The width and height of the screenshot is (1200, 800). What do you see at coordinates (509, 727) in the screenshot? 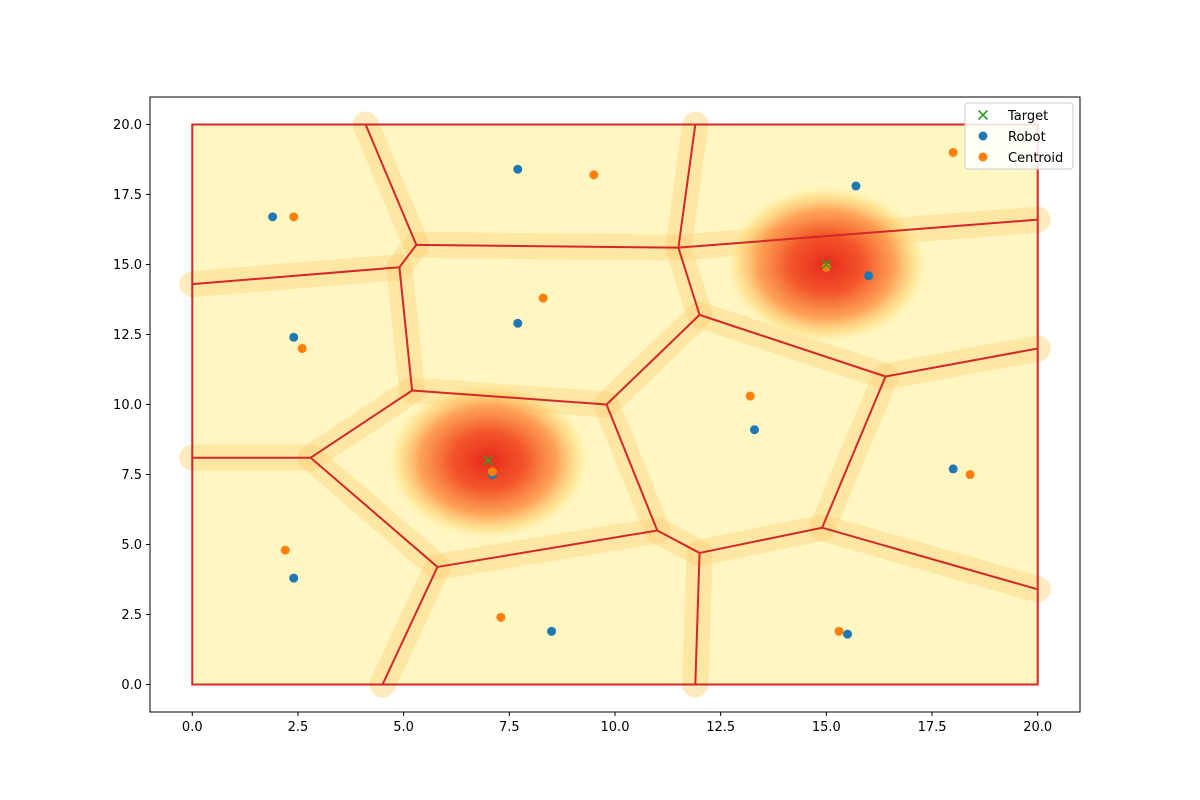
I see `x-tick-label: 7.5` at bounding box center [509, 727].